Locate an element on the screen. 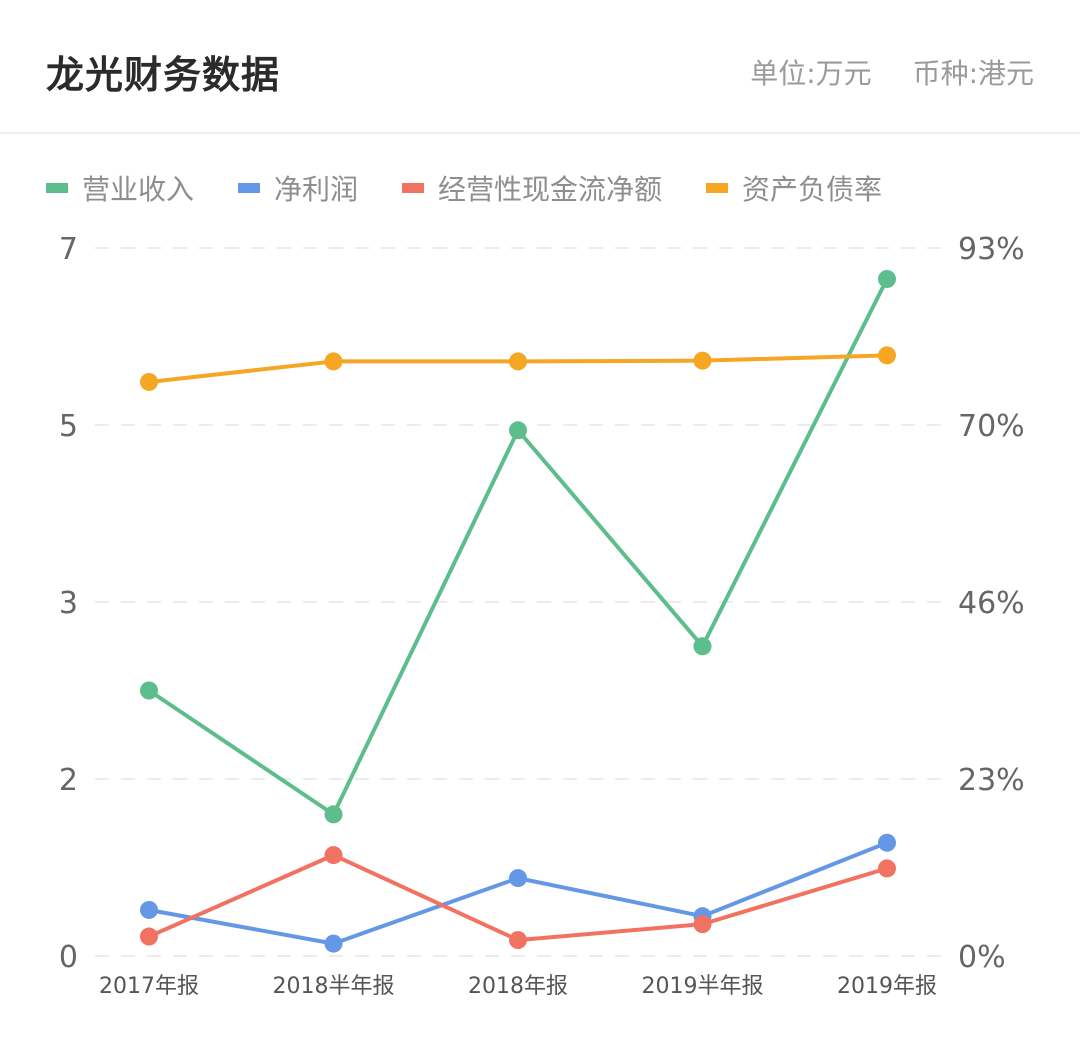  right-tick-label: 46% is located at coordinates (991, 603).